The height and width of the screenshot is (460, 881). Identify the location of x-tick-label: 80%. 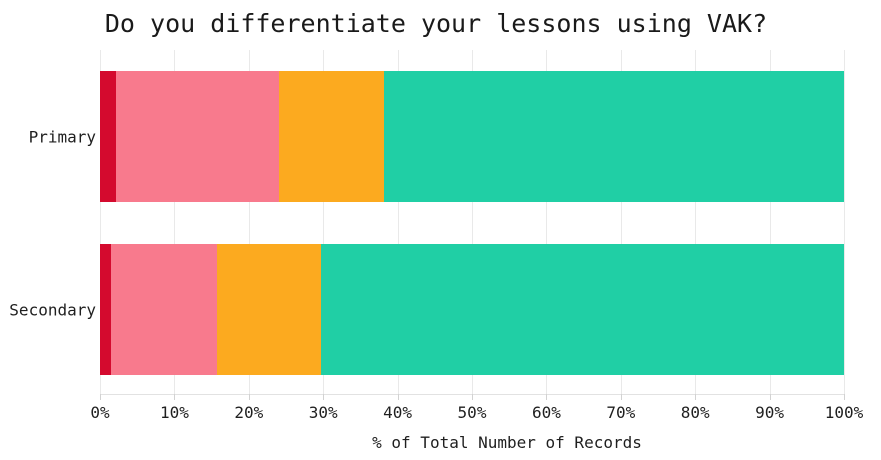
(695, 412).